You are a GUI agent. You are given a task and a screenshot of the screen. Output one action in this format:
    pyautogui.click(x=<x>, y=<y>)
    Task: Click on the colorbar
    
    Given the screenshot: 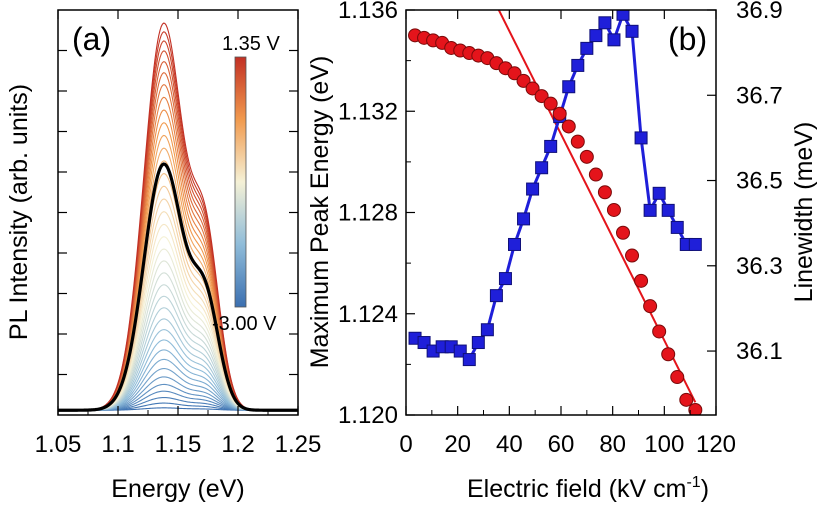 What is the action you would take?
    pyautogui.click(x=240, y=182)
    